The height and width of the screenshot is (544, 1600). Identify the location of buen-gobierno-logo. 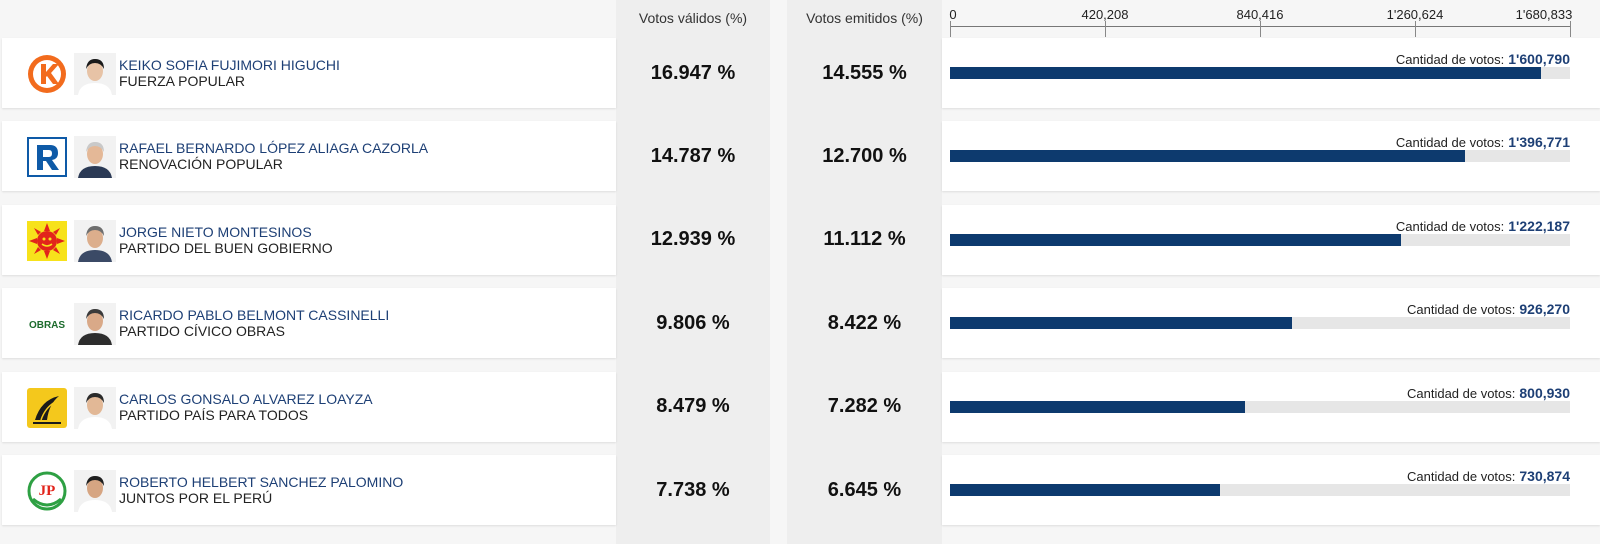
(47, 241).